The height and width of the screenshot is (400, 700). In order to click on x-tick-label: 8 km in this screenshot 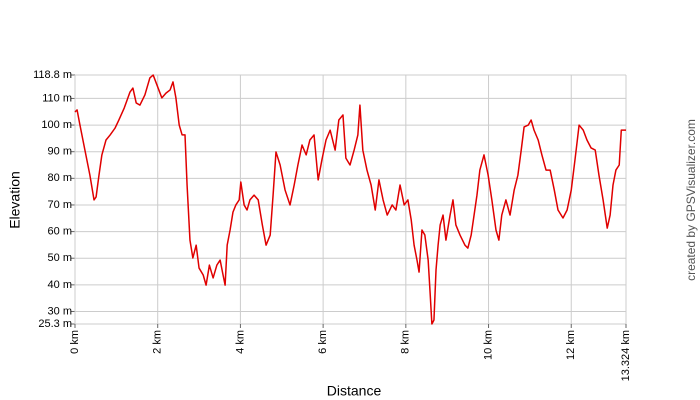, I will do `click(406, 342)`.